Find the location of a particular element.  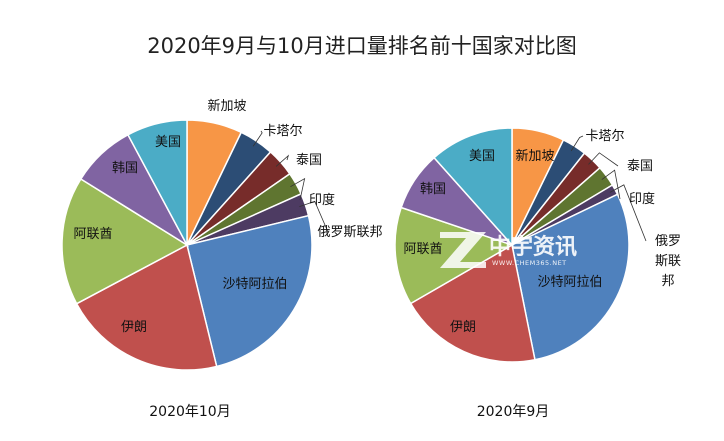

watermark-logo-text: 中宇资讯 is located at coordinates (533, 247).